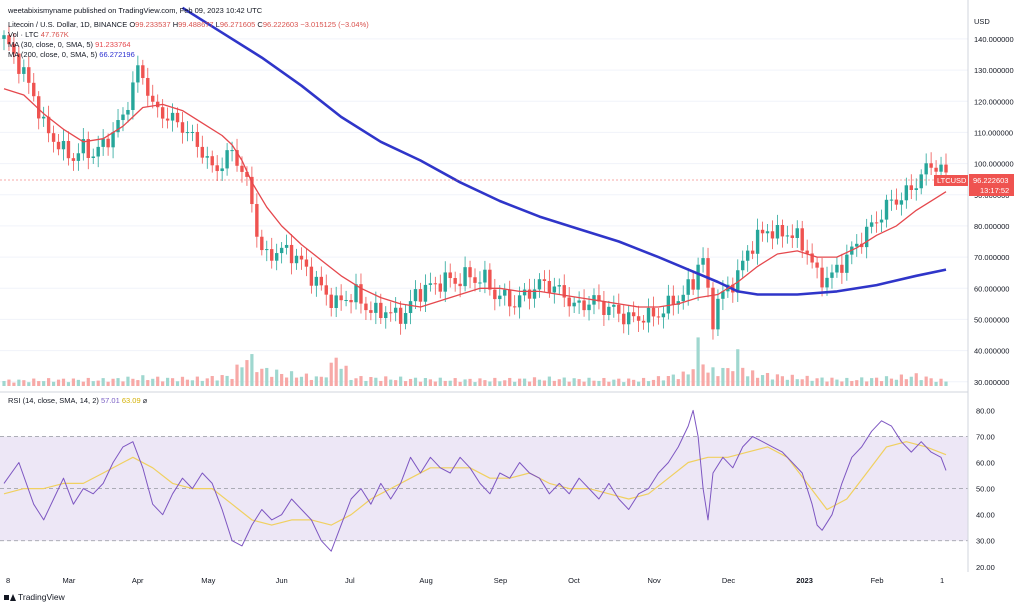  What do you see at coordinates (985, 489) in the screenshot?
I see `rsi-tick-label: 50.00` at bounding box center [985, 489].